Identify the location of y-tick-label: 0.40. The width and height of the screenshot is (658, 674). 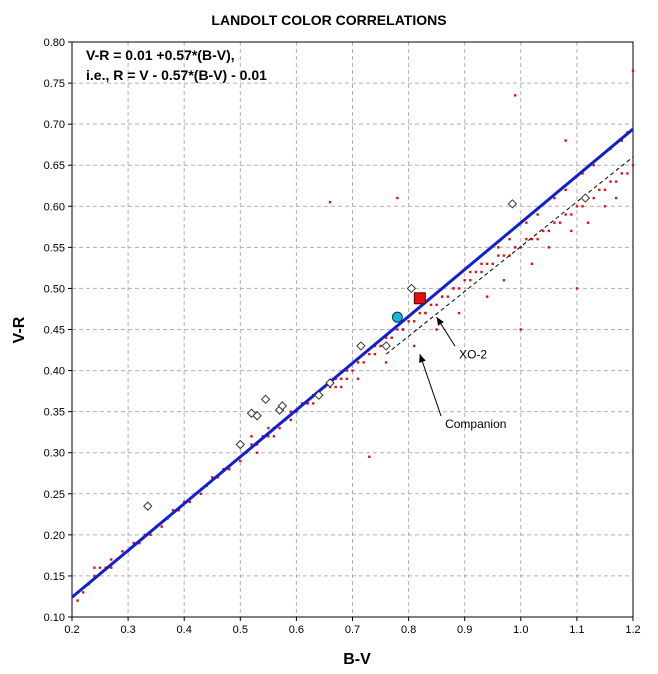
(54, 372).